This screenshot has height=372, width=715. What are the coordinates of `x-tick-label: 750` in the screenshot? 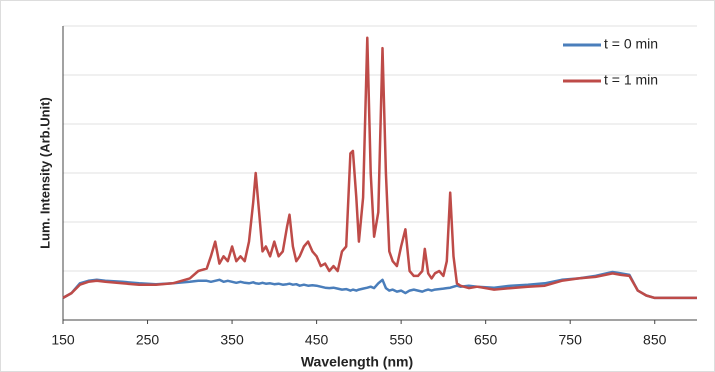 It's located at (571, 340).